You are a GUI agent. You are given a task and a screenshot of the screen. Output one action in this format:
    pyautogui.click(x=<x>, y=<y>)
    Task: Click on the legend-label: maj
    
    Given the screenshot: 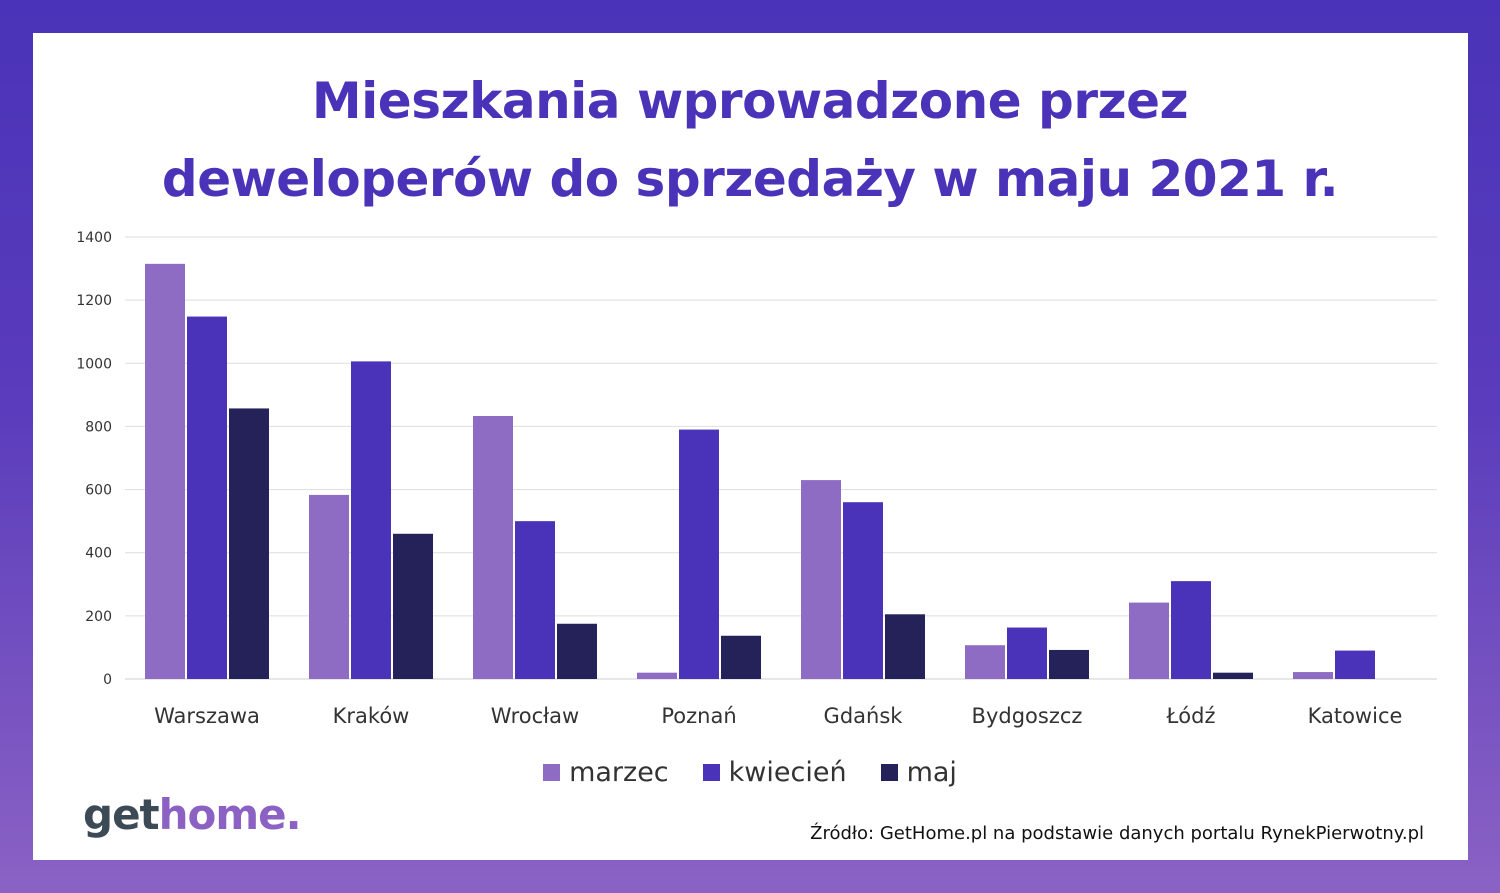 What is the action you would take?
    pyautogui.click(x=931, y=772)
    